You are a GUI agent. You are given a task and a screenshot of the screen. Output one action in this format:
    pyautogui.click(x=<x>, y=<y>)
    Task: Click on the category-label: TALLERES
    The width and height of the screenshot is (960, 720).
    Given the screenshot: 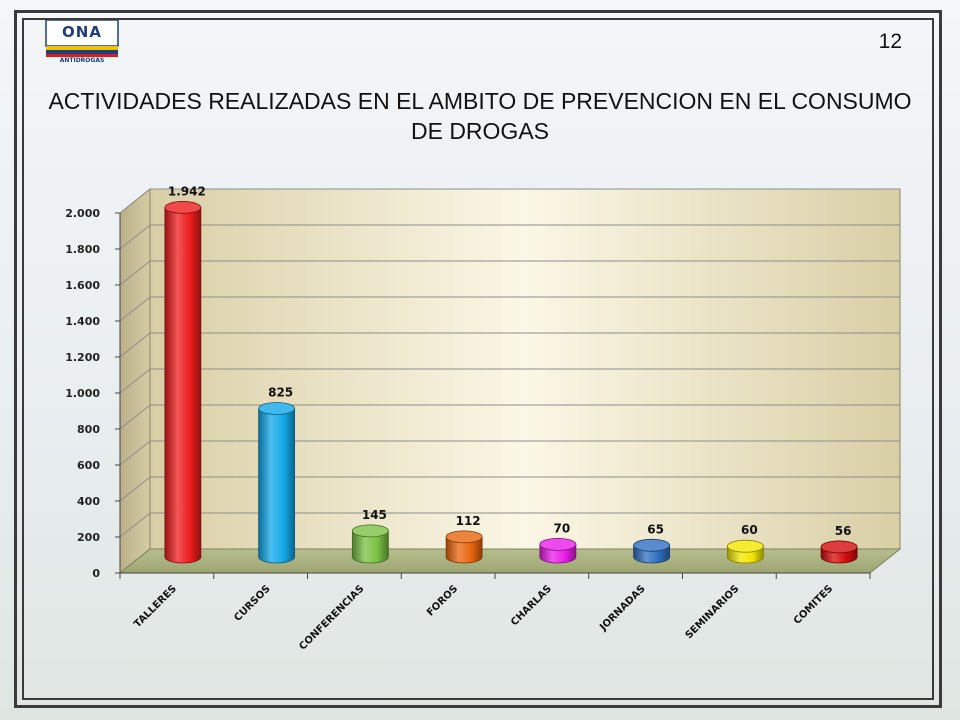 What is the action you would take?
    pyautogui.click(x=155, y=606)
    